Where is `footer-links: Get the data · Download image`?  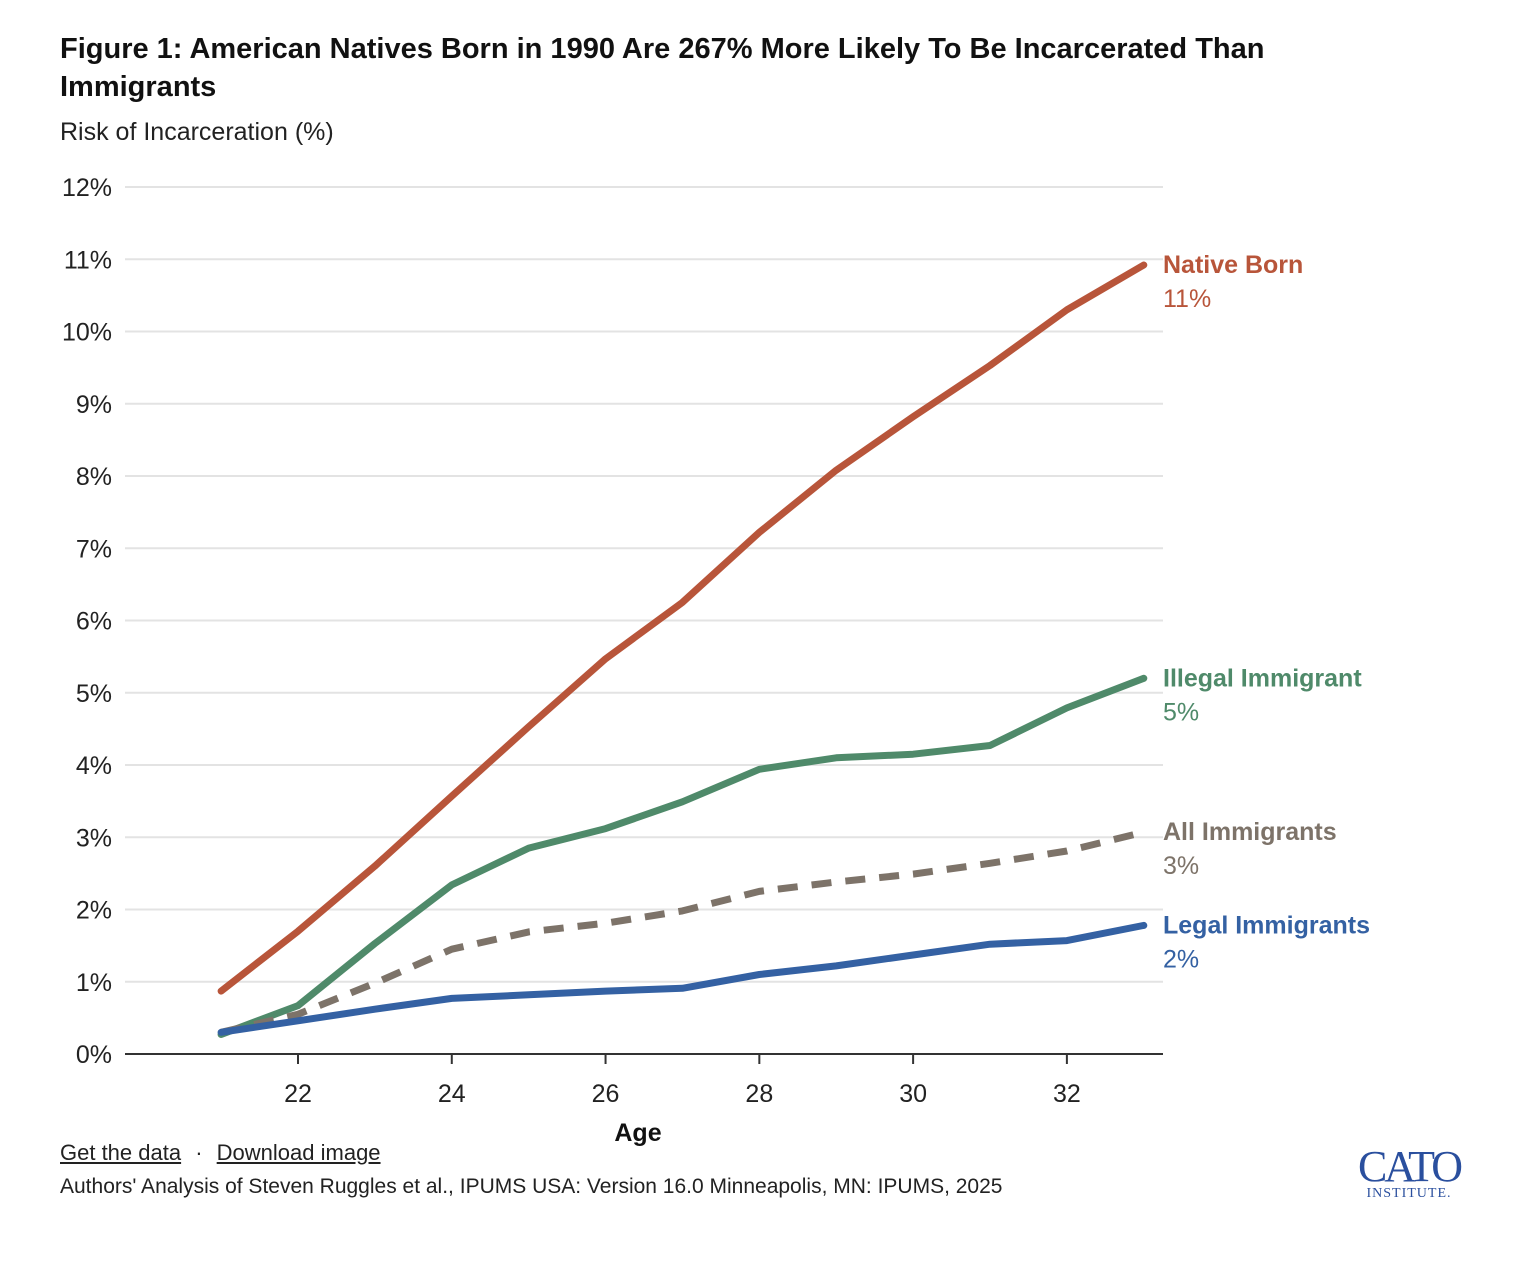
footer-links: Get the data · Download image is located at coordinates (220, 1153).